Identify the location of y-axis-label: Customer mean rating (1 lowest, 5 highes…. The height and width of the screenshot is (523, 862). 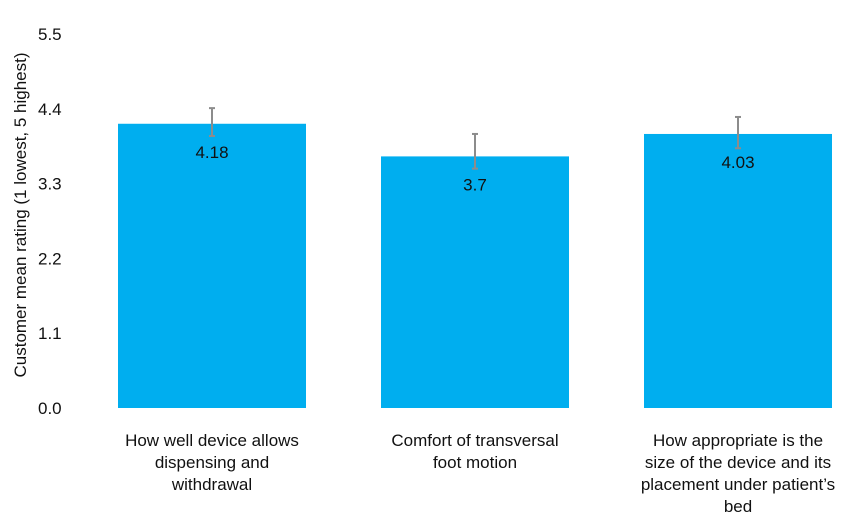
(20, 214).